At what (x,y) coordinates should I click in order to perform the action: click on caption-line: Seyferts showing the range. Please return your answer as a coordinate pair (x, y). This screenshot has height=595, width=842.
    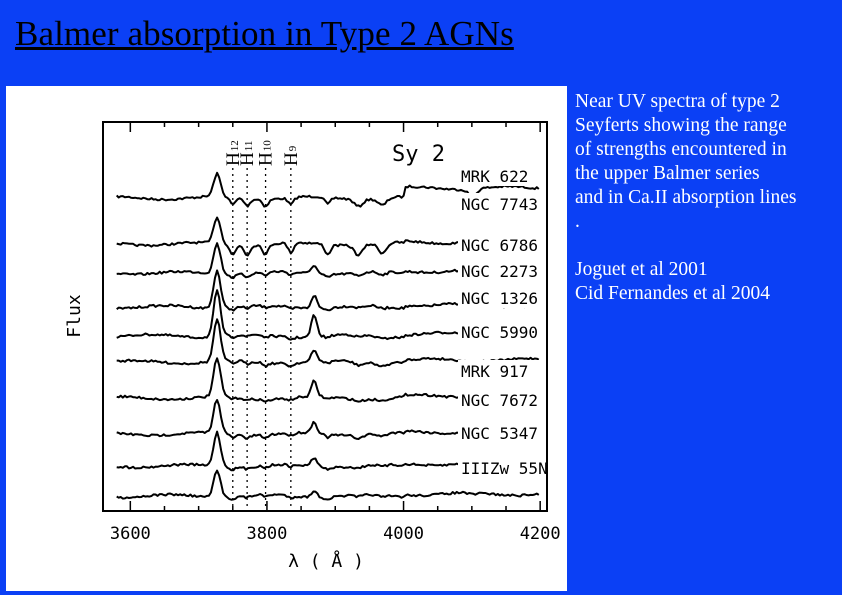
    Looking at the image, I should click on (681, 125).